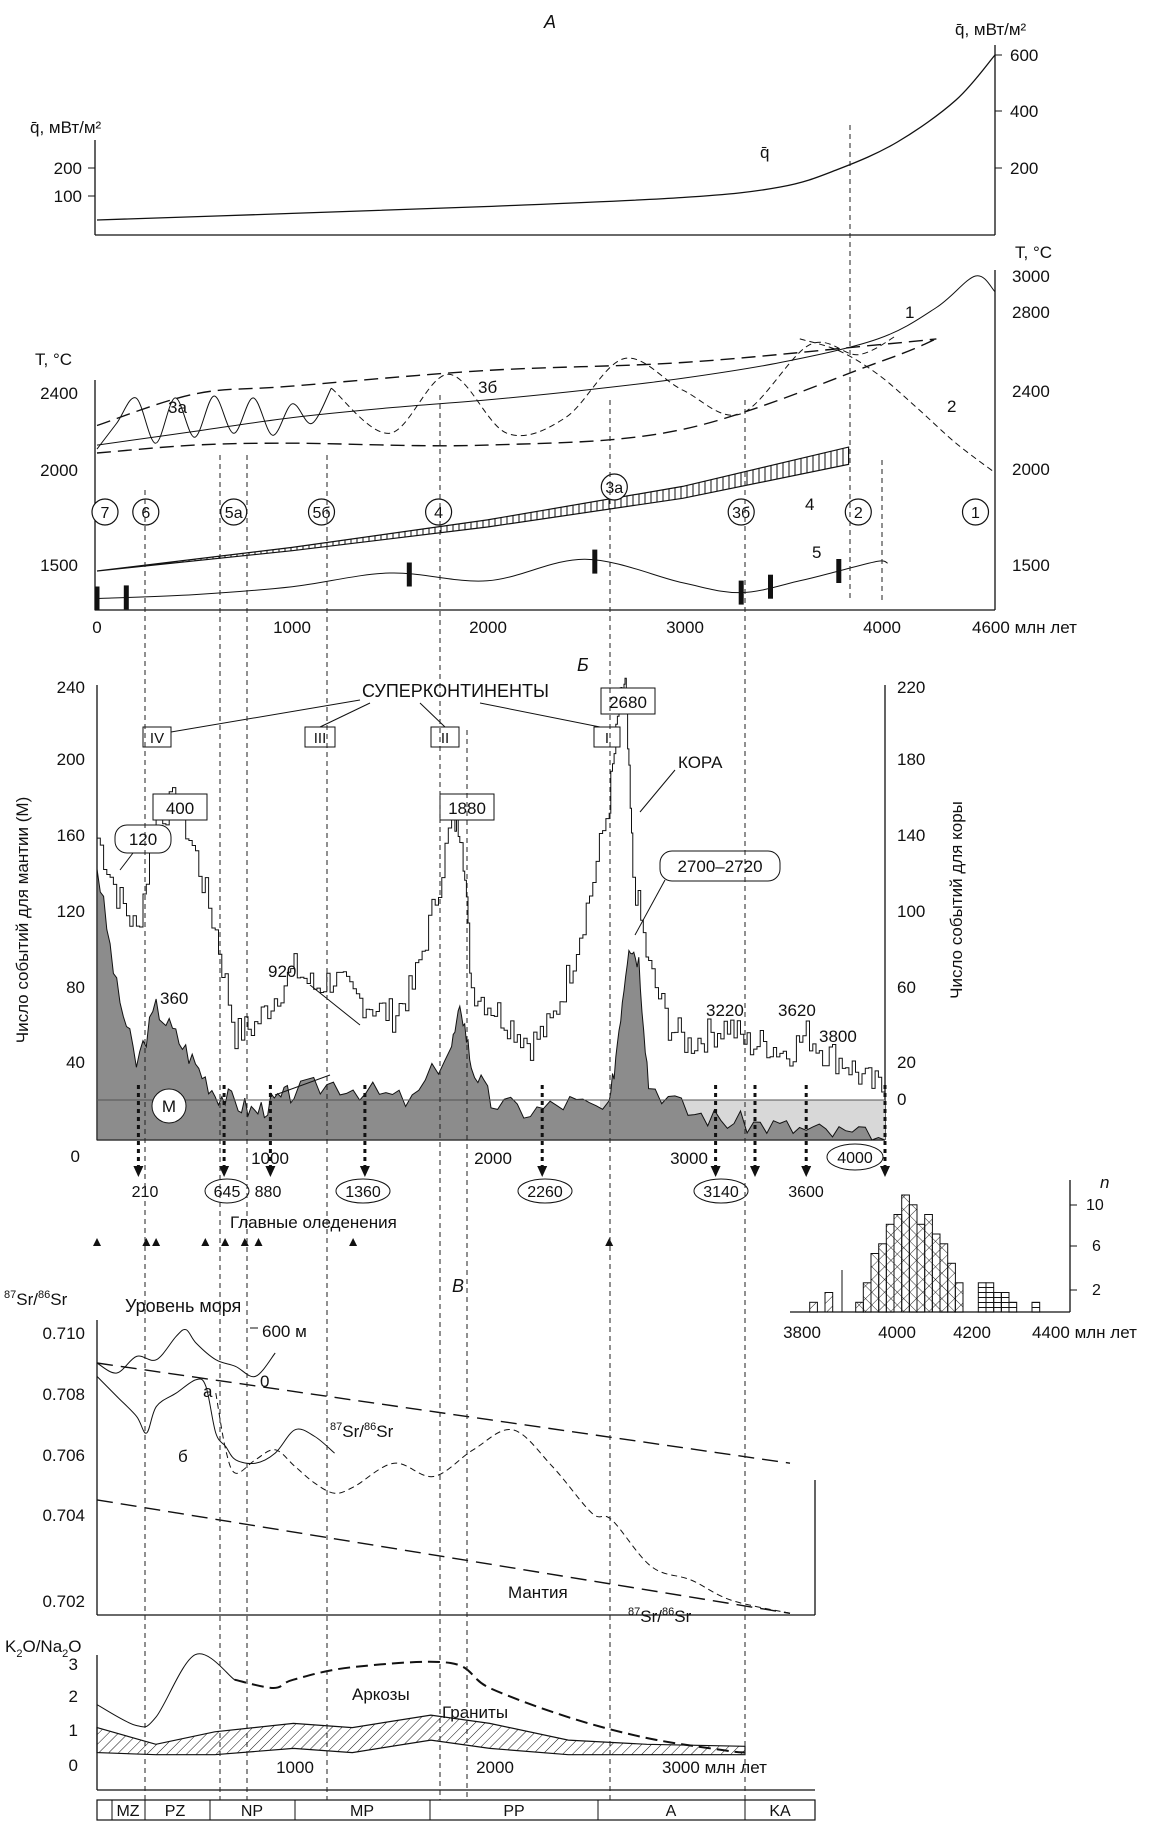  What do you see at coordinates (42, 1646) in the screenshot?
I see `k2o-o: O/Na` at bounding box center [42, 1646].